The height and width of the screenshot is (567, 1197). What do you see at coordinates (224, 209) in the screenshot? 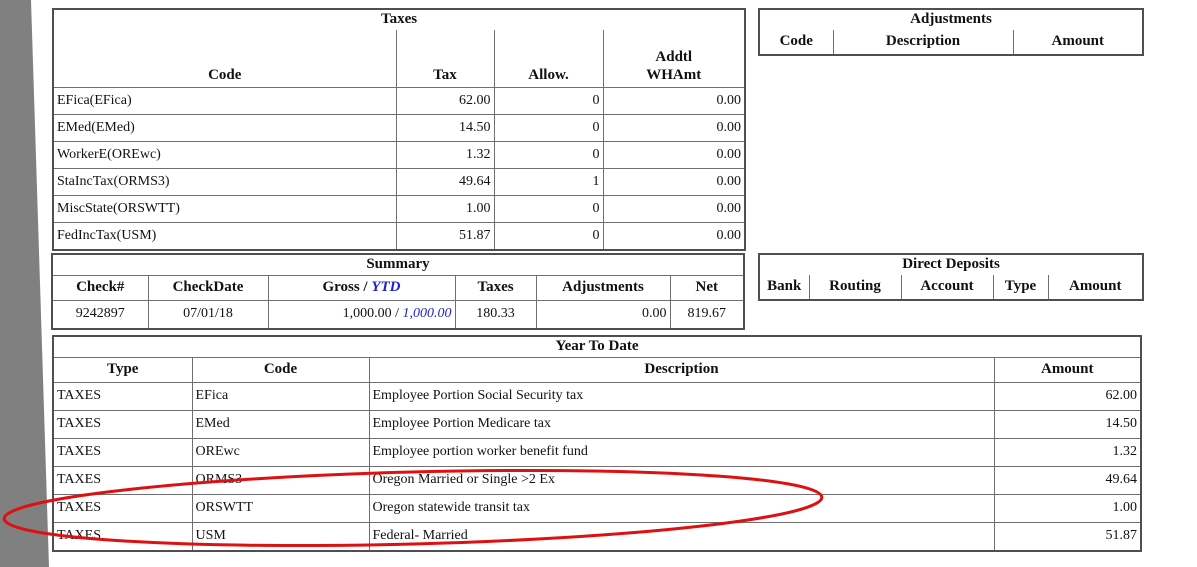
I see `tax-code: MiscState(ORSWTT)` at bounding box center [224, 209].